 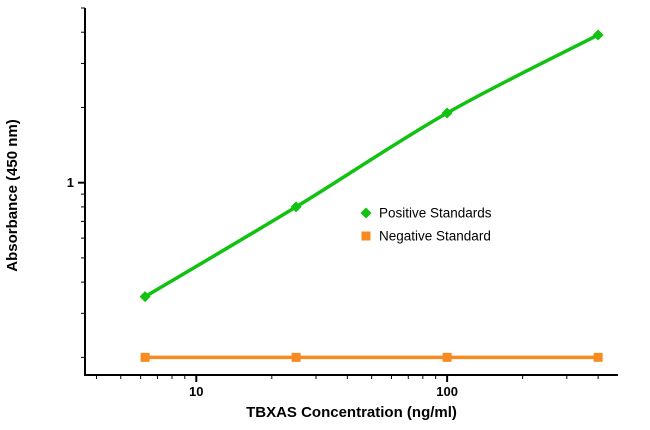 What do you see at coordinates (12, 195) in the screenshot?
I see `y-axis-title: Absorbance (450 nm)` at bounding box center [12, 195].